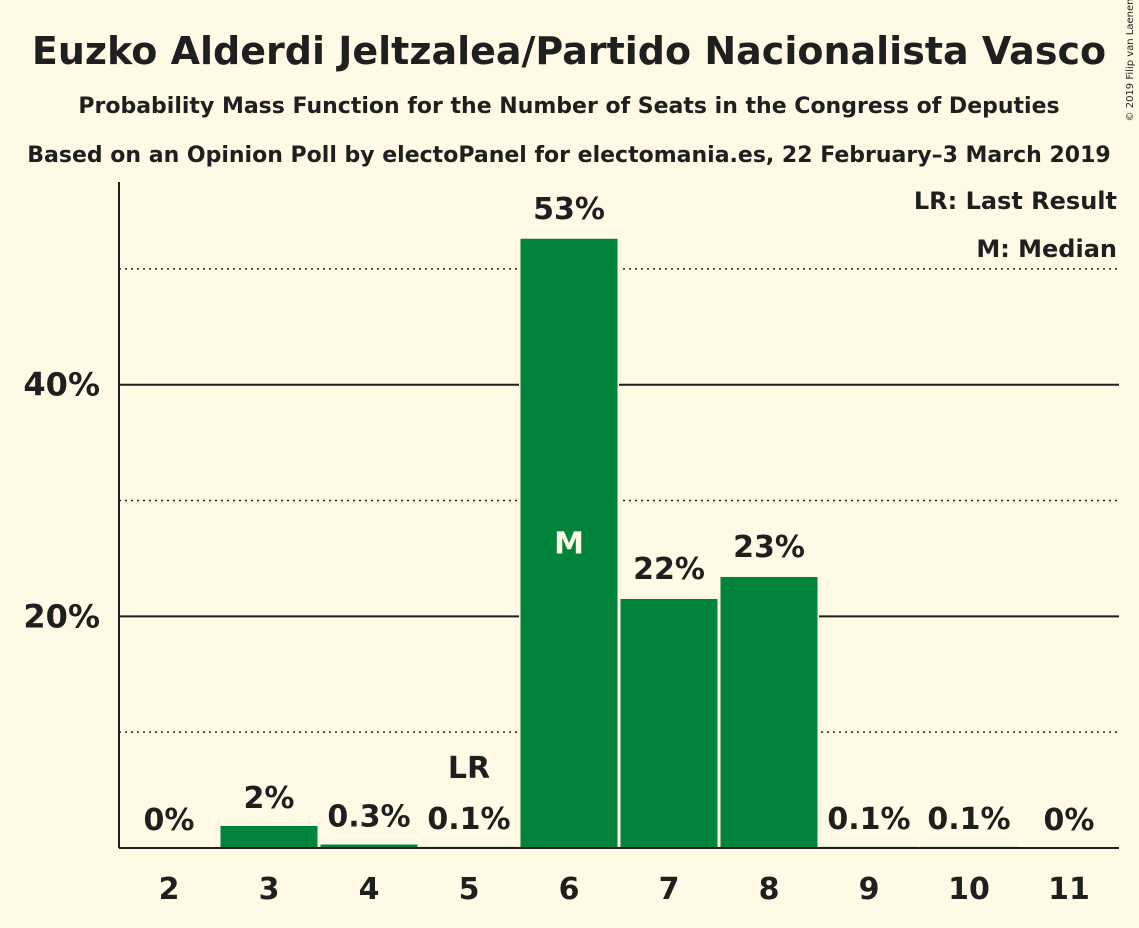 This screenshot has width=1139, height=928. I want to click on legend-last-result: LR: Last Result, so click(1015, 201).